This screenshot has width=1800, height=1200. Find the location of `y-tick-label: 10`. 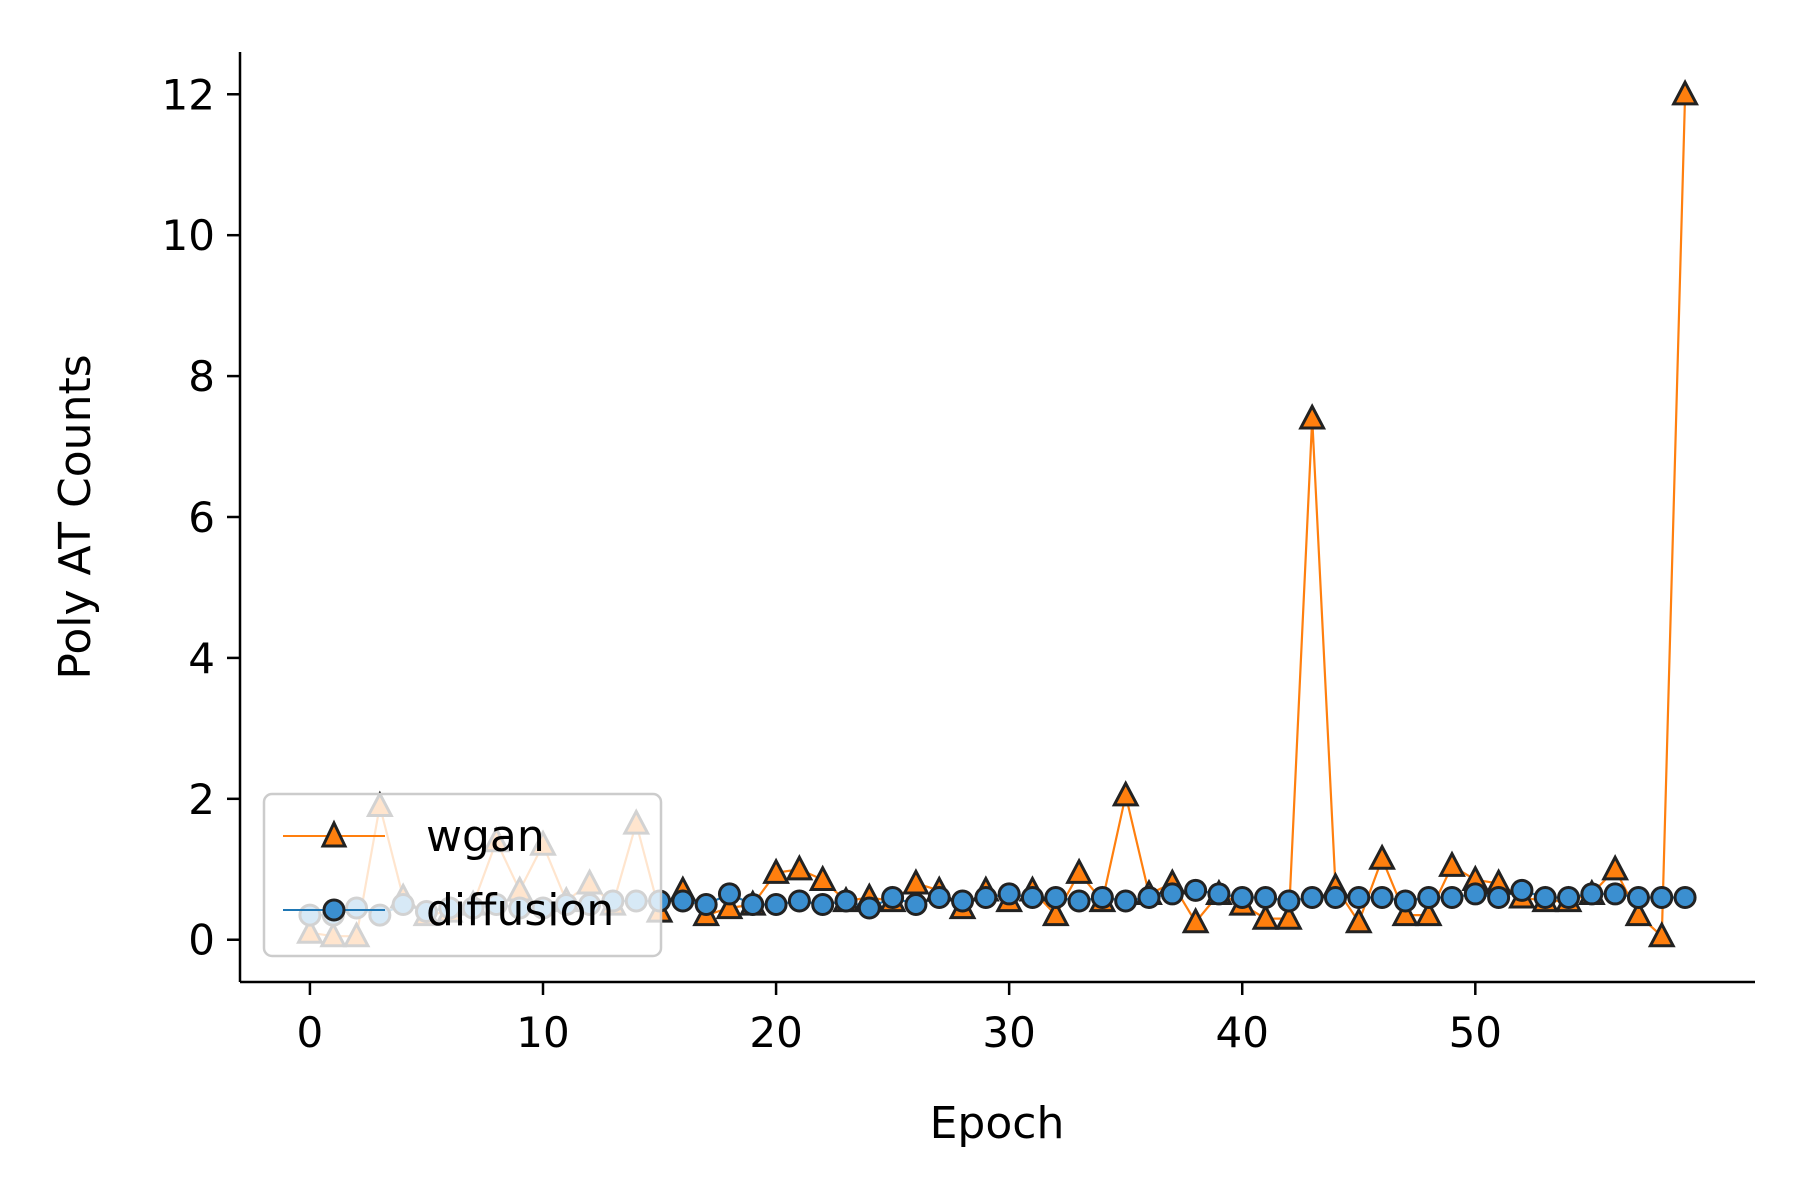

y-tick-label: 10 is located at coordinates (188, 235).